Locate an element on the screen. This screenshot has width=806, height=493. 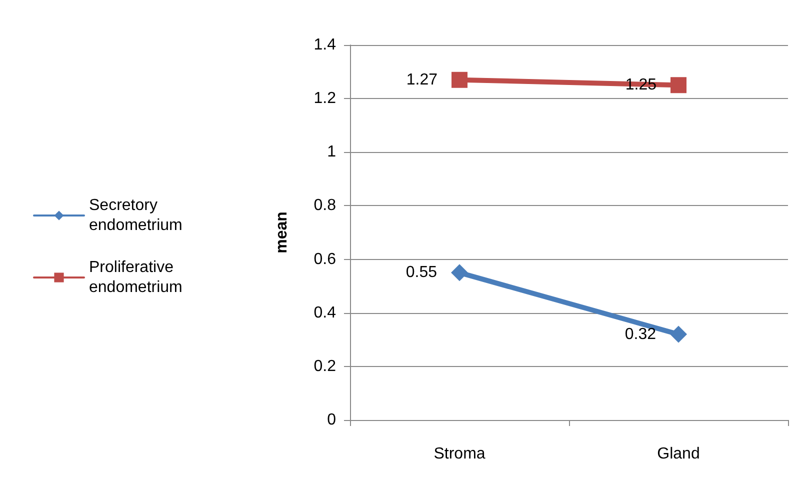
y-tick-label: 0.4 is located at coordinates (325, 313).